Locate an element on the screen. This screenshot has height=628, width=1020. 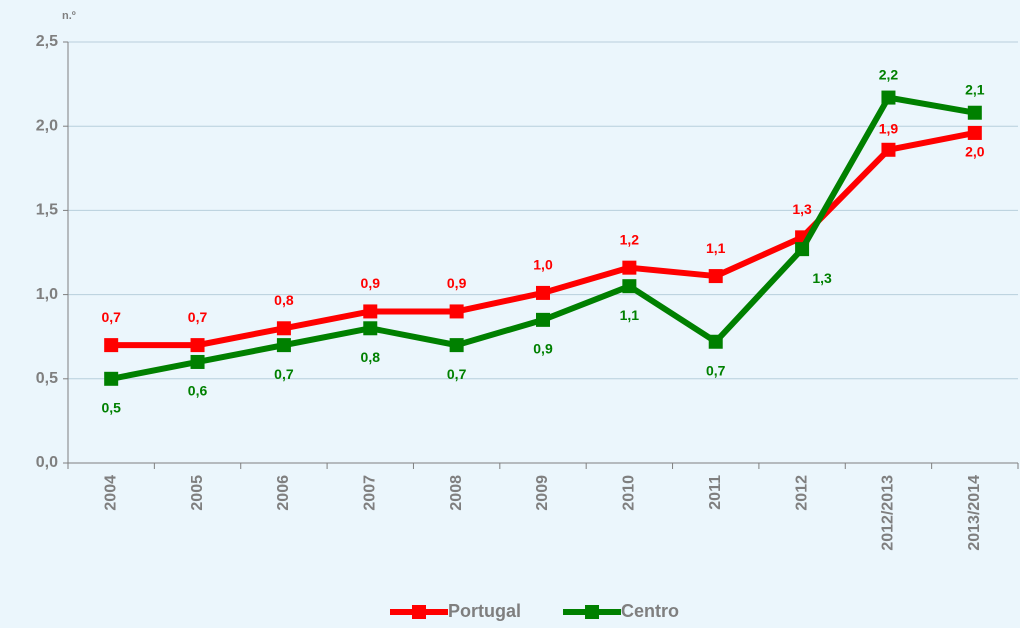
y-tick-label: 1,0 is located at coordinates (47, 294).